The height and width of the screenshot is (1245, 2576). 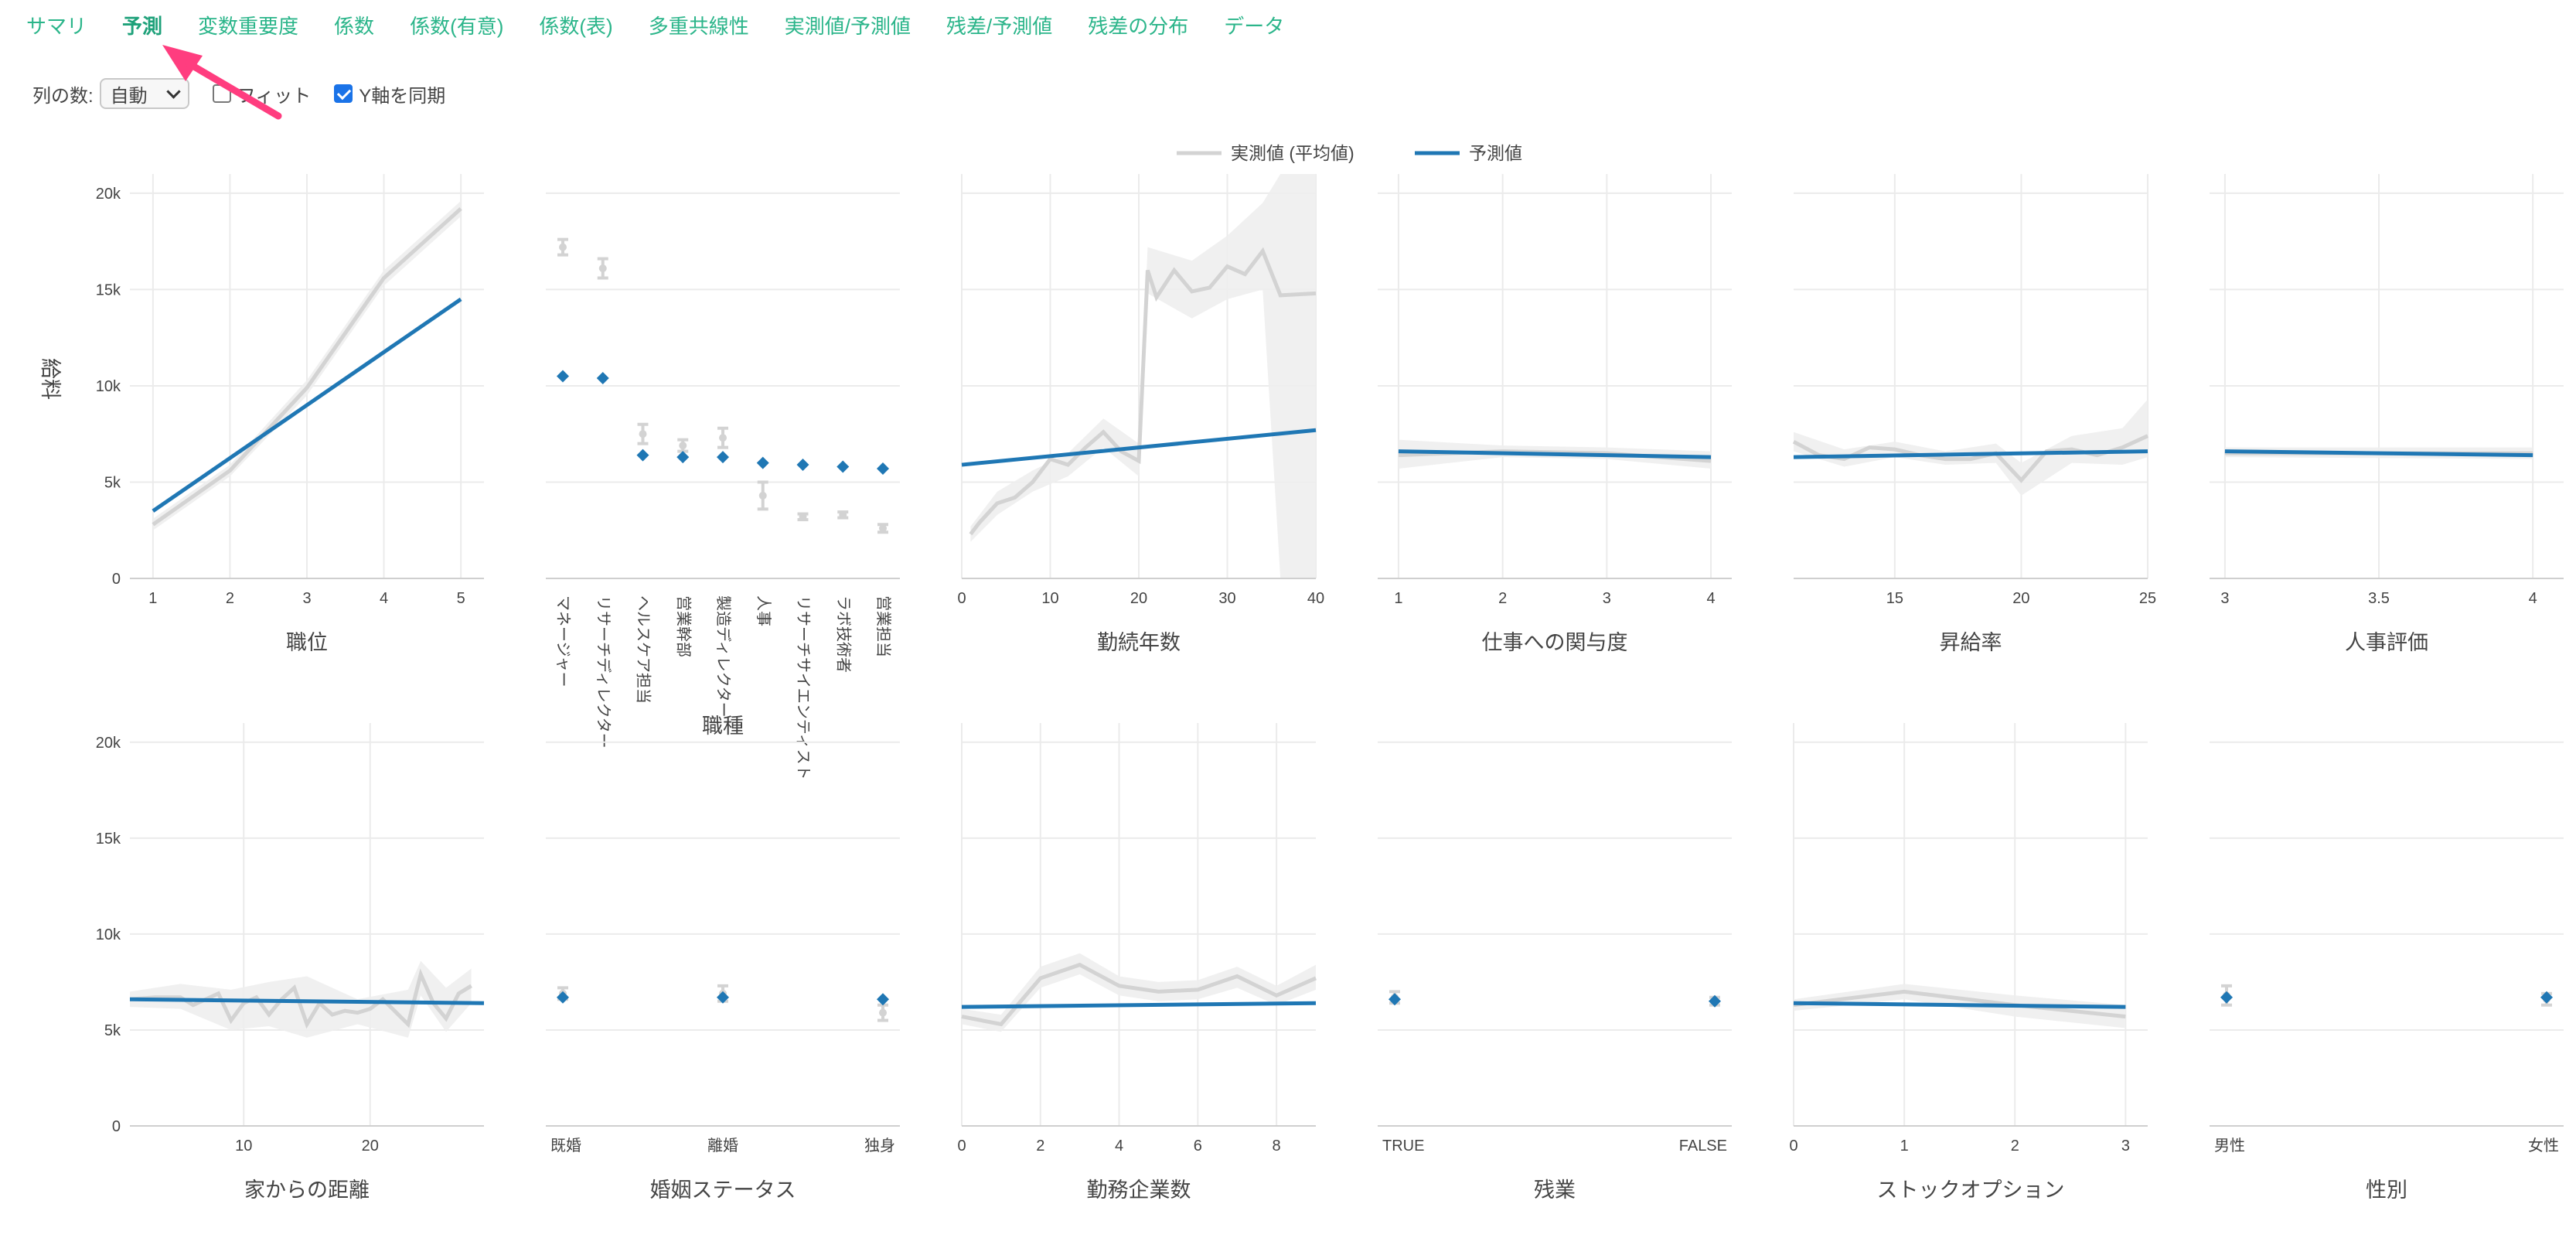 I want to click on x-tick-label: 6, so click(x=1198, y=1146).